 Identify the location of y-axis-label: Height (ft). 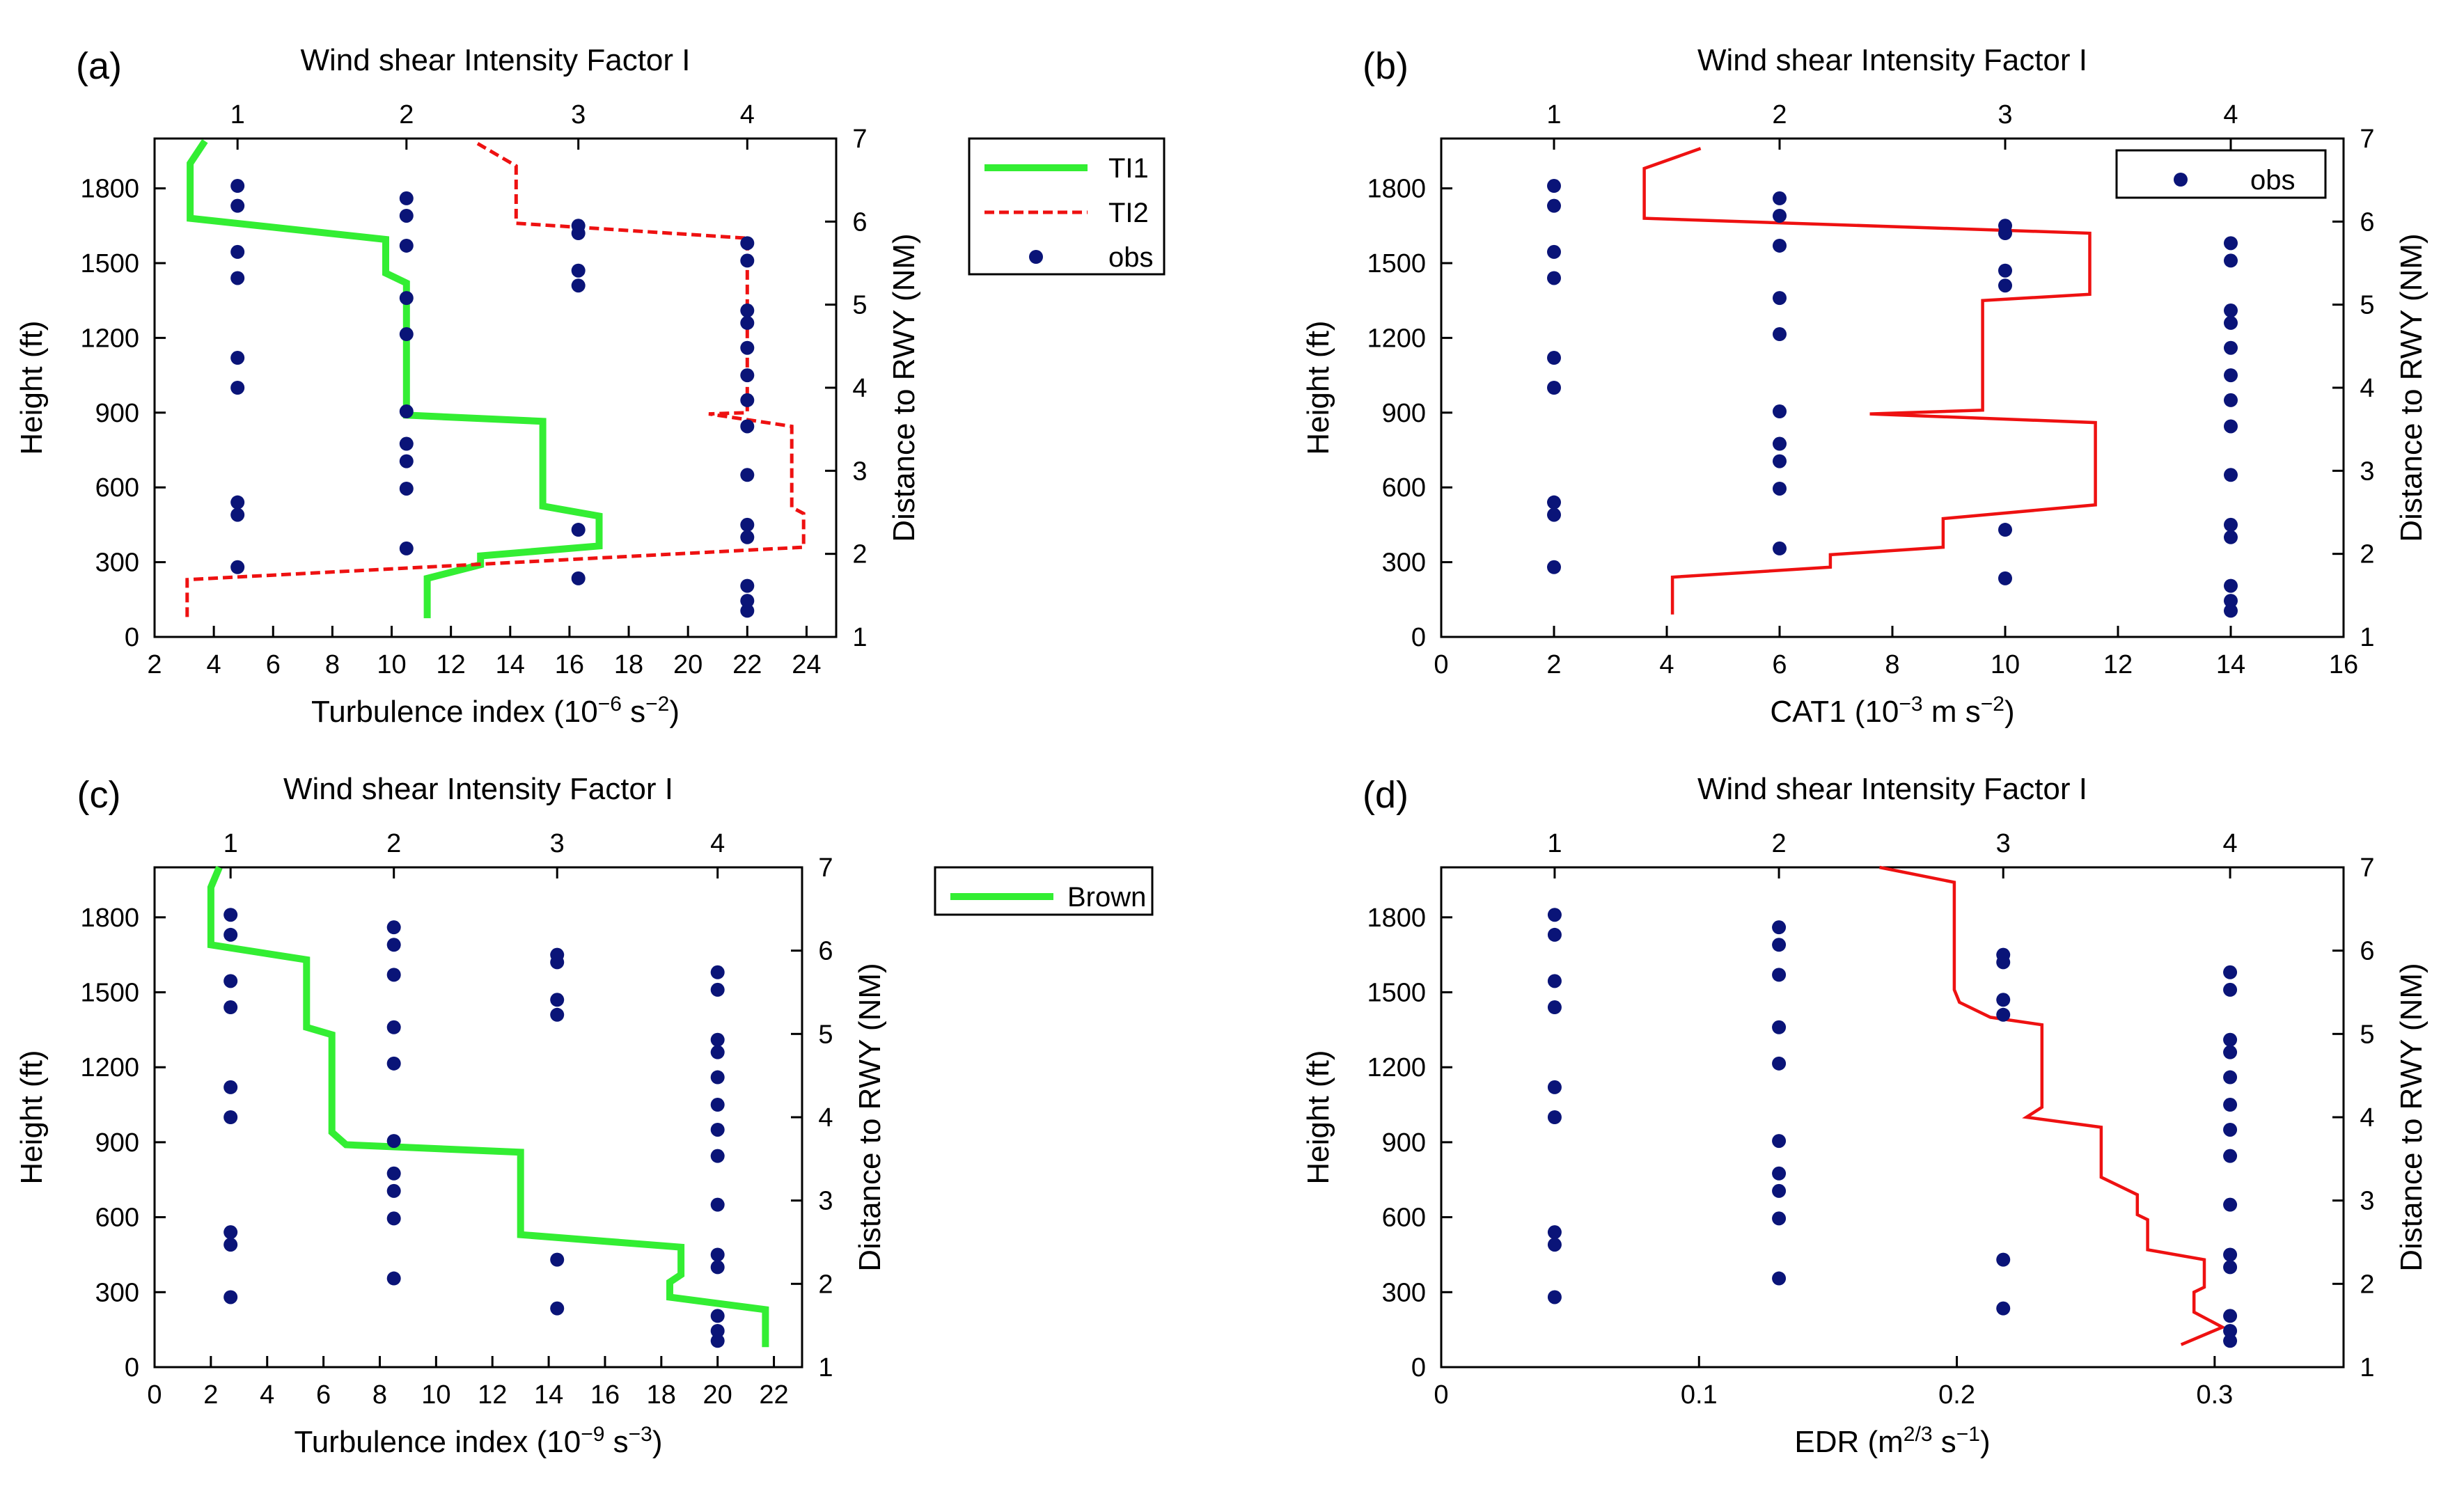
(1318, 1117).